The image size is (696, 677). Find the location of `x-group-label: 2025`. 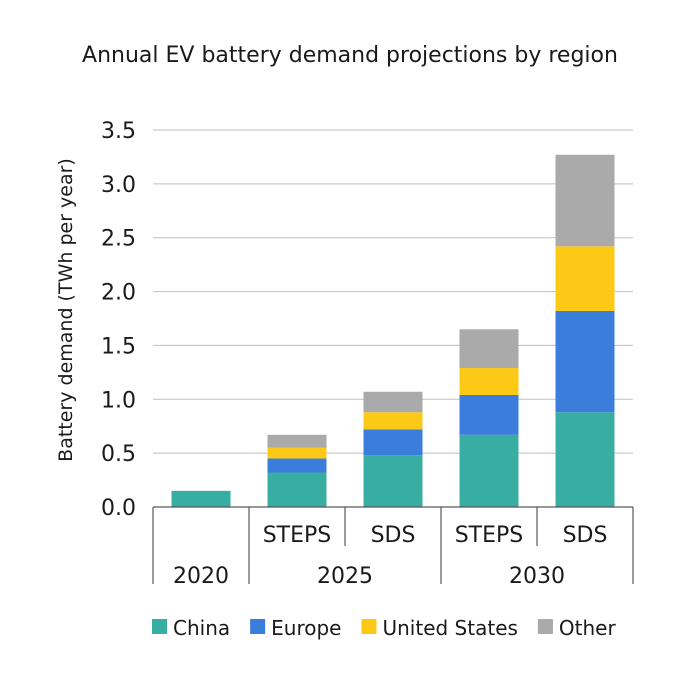

x-group-label: 2025 is located at coordinates (345, 576).